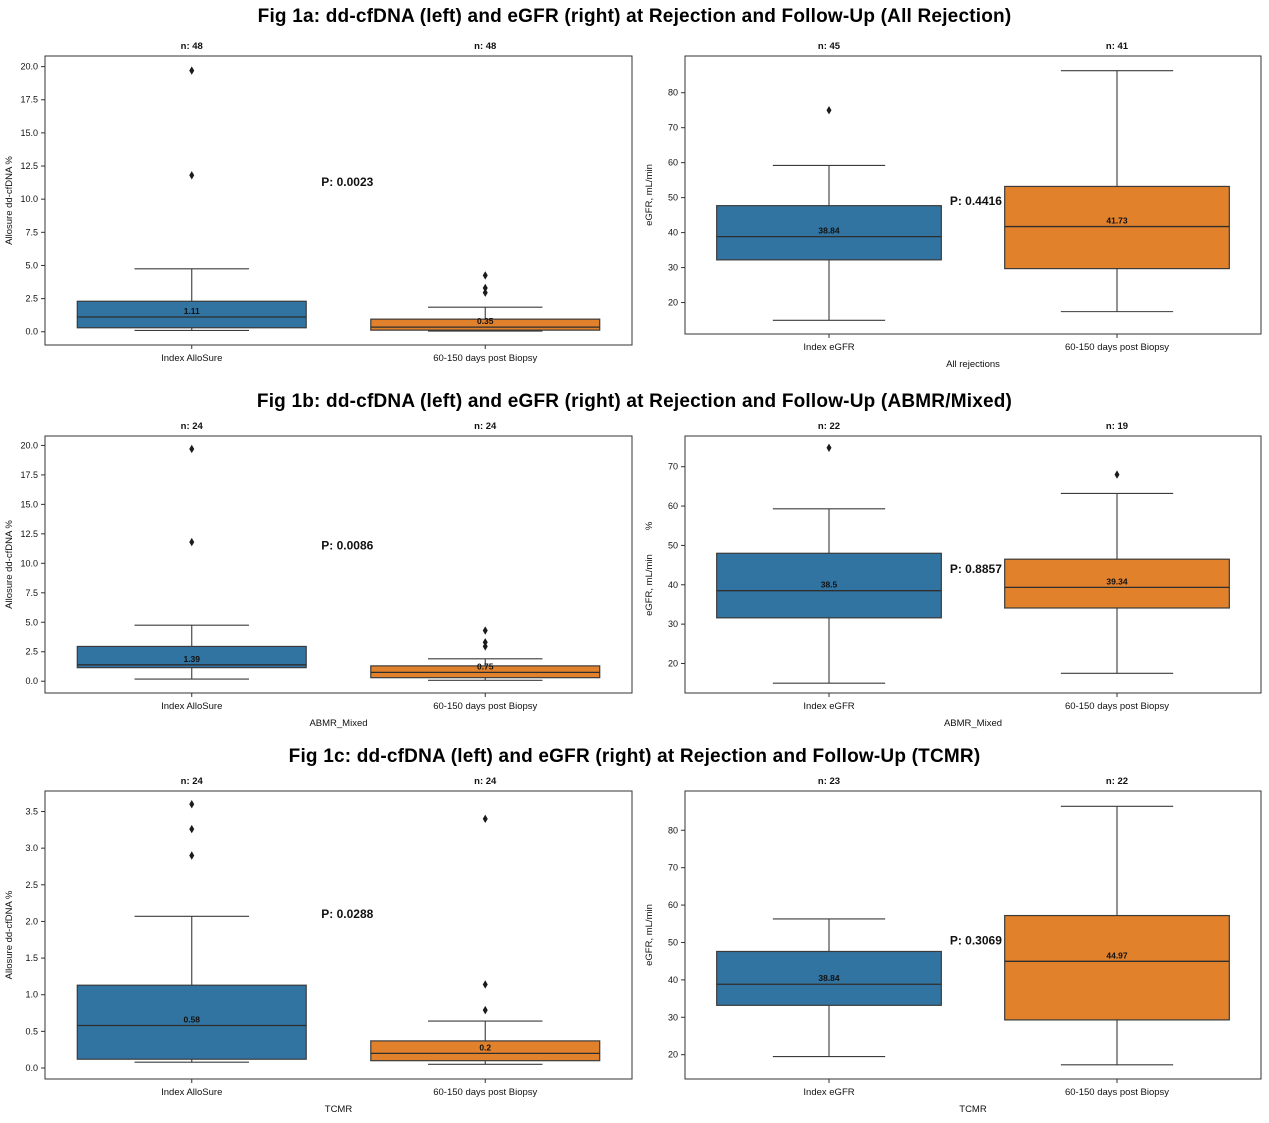 This screenshot has height=1123, width=1269. What do you see at coordinates (31, 848) in the screenshot?
I see `svg-text: 3.0` at bounding box center [31, 848].